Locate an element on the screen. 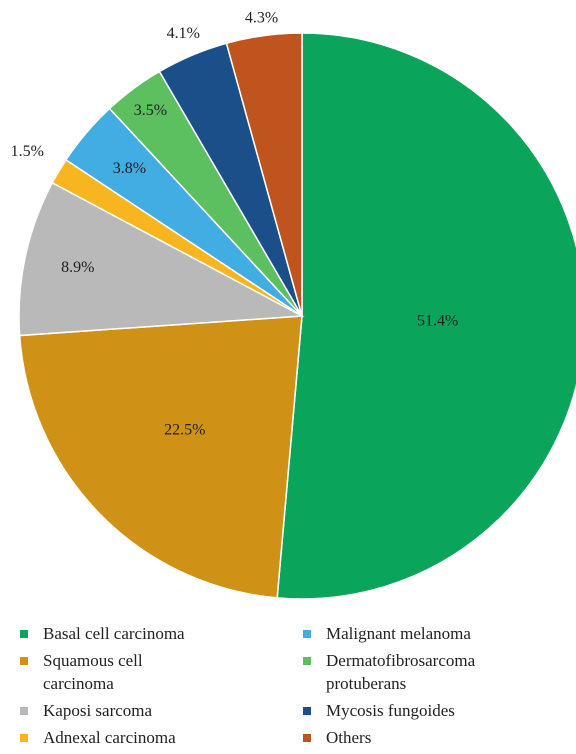 The height and width of the screenshot is (754, 576). legend-label: Malignant melanoma is located at coordinates (398, 633).